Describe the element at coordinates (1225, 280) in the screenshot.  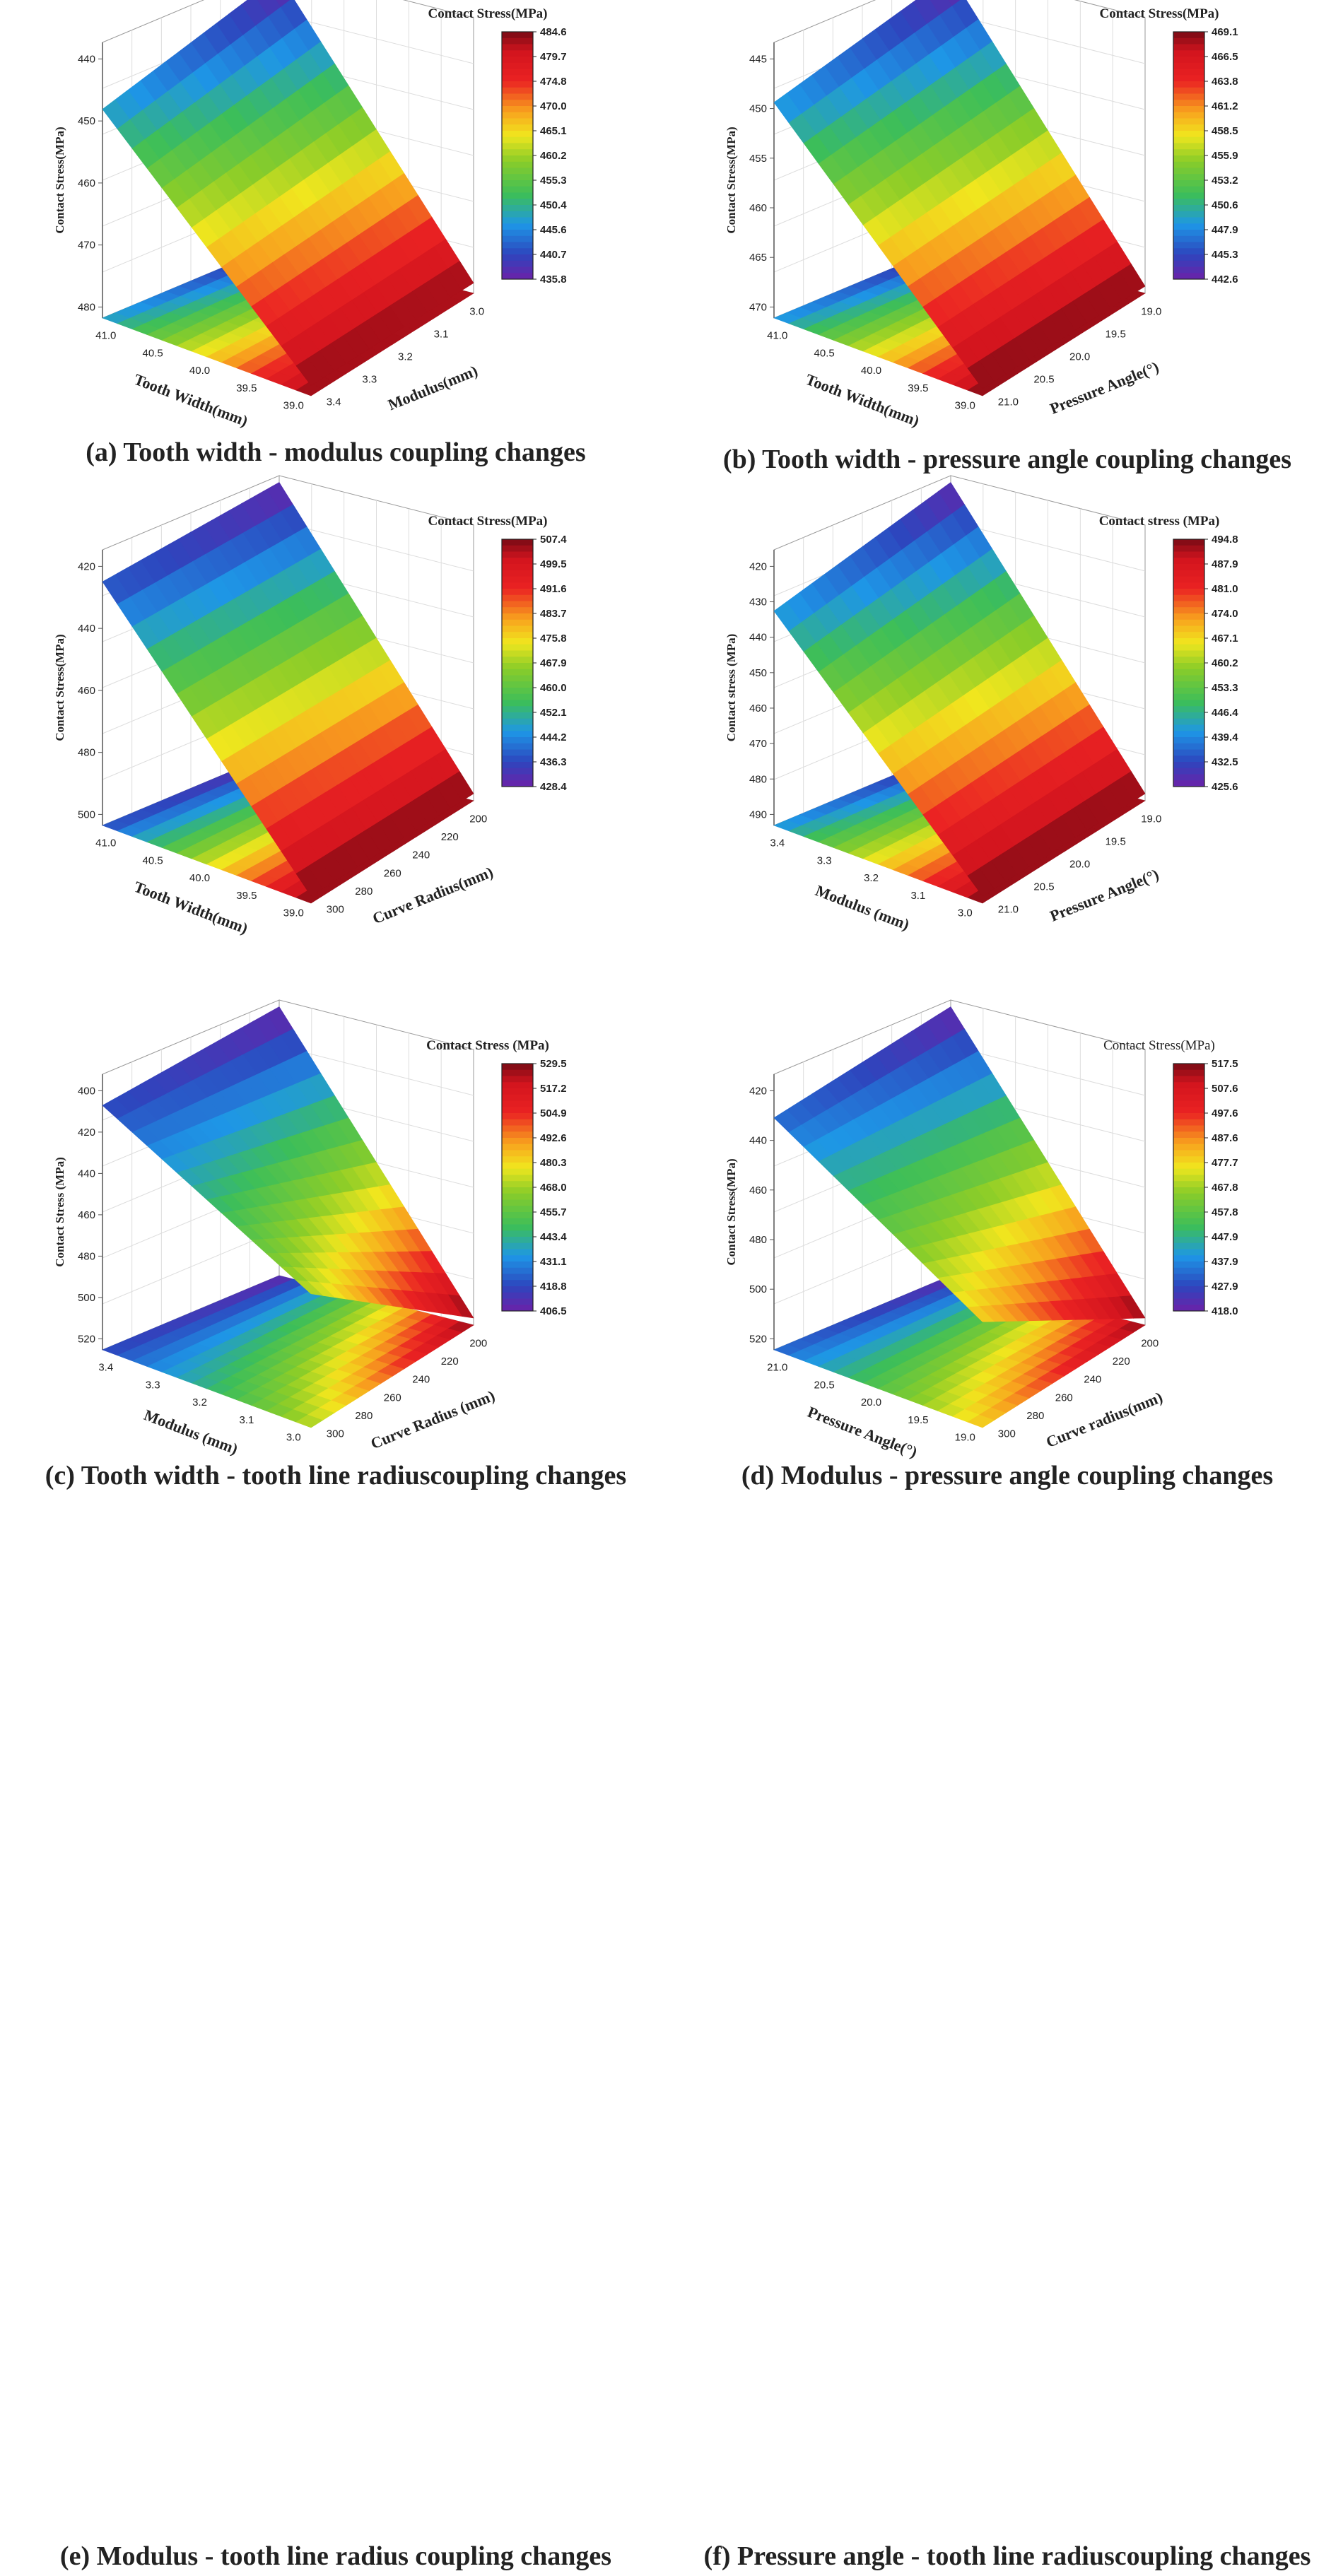
I see `colorbar-tick-label: 442.6` at that location.